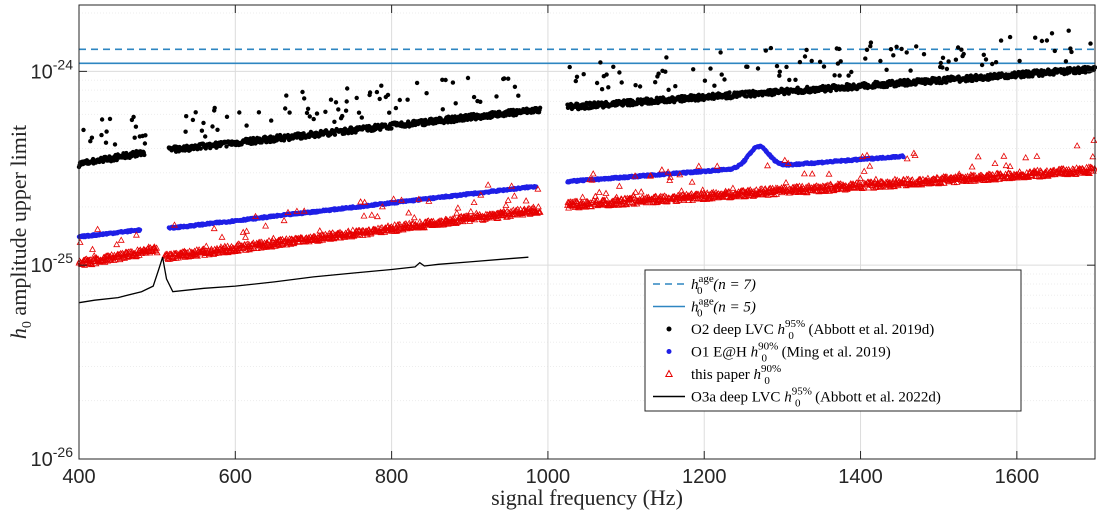 The image size is (1097, 518). I want to click on y-axis-label: h0 amplitude upper limit, so click(20, 232).